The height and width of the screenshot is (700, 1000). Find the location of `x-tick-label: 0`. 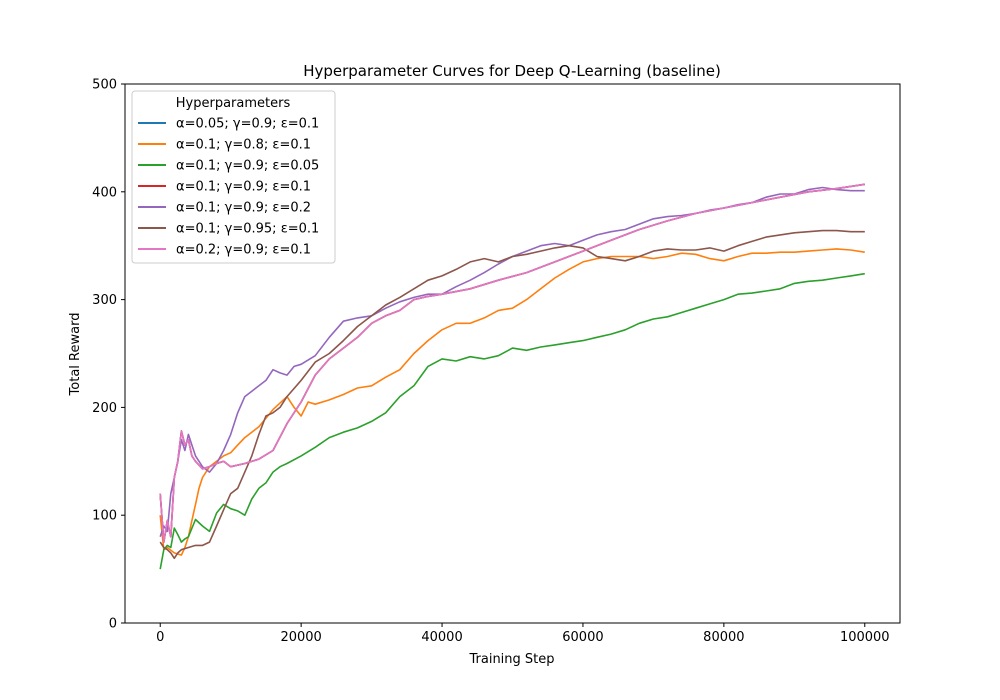

x-tick-label: 0 is located at coordinates (160, 637).